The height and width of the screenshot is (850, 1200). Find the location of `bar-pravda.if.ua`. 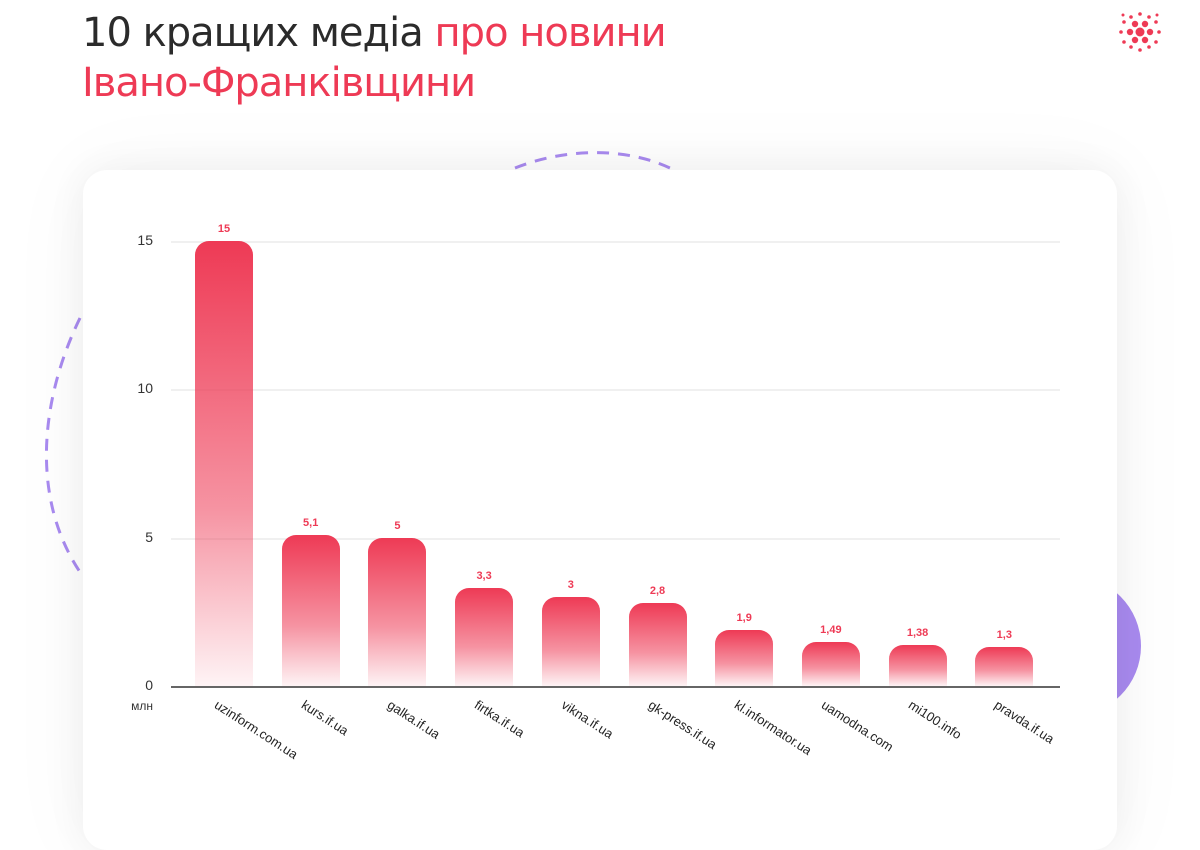

bar-pravda.if.ua is located at coordinates (1004, 666).